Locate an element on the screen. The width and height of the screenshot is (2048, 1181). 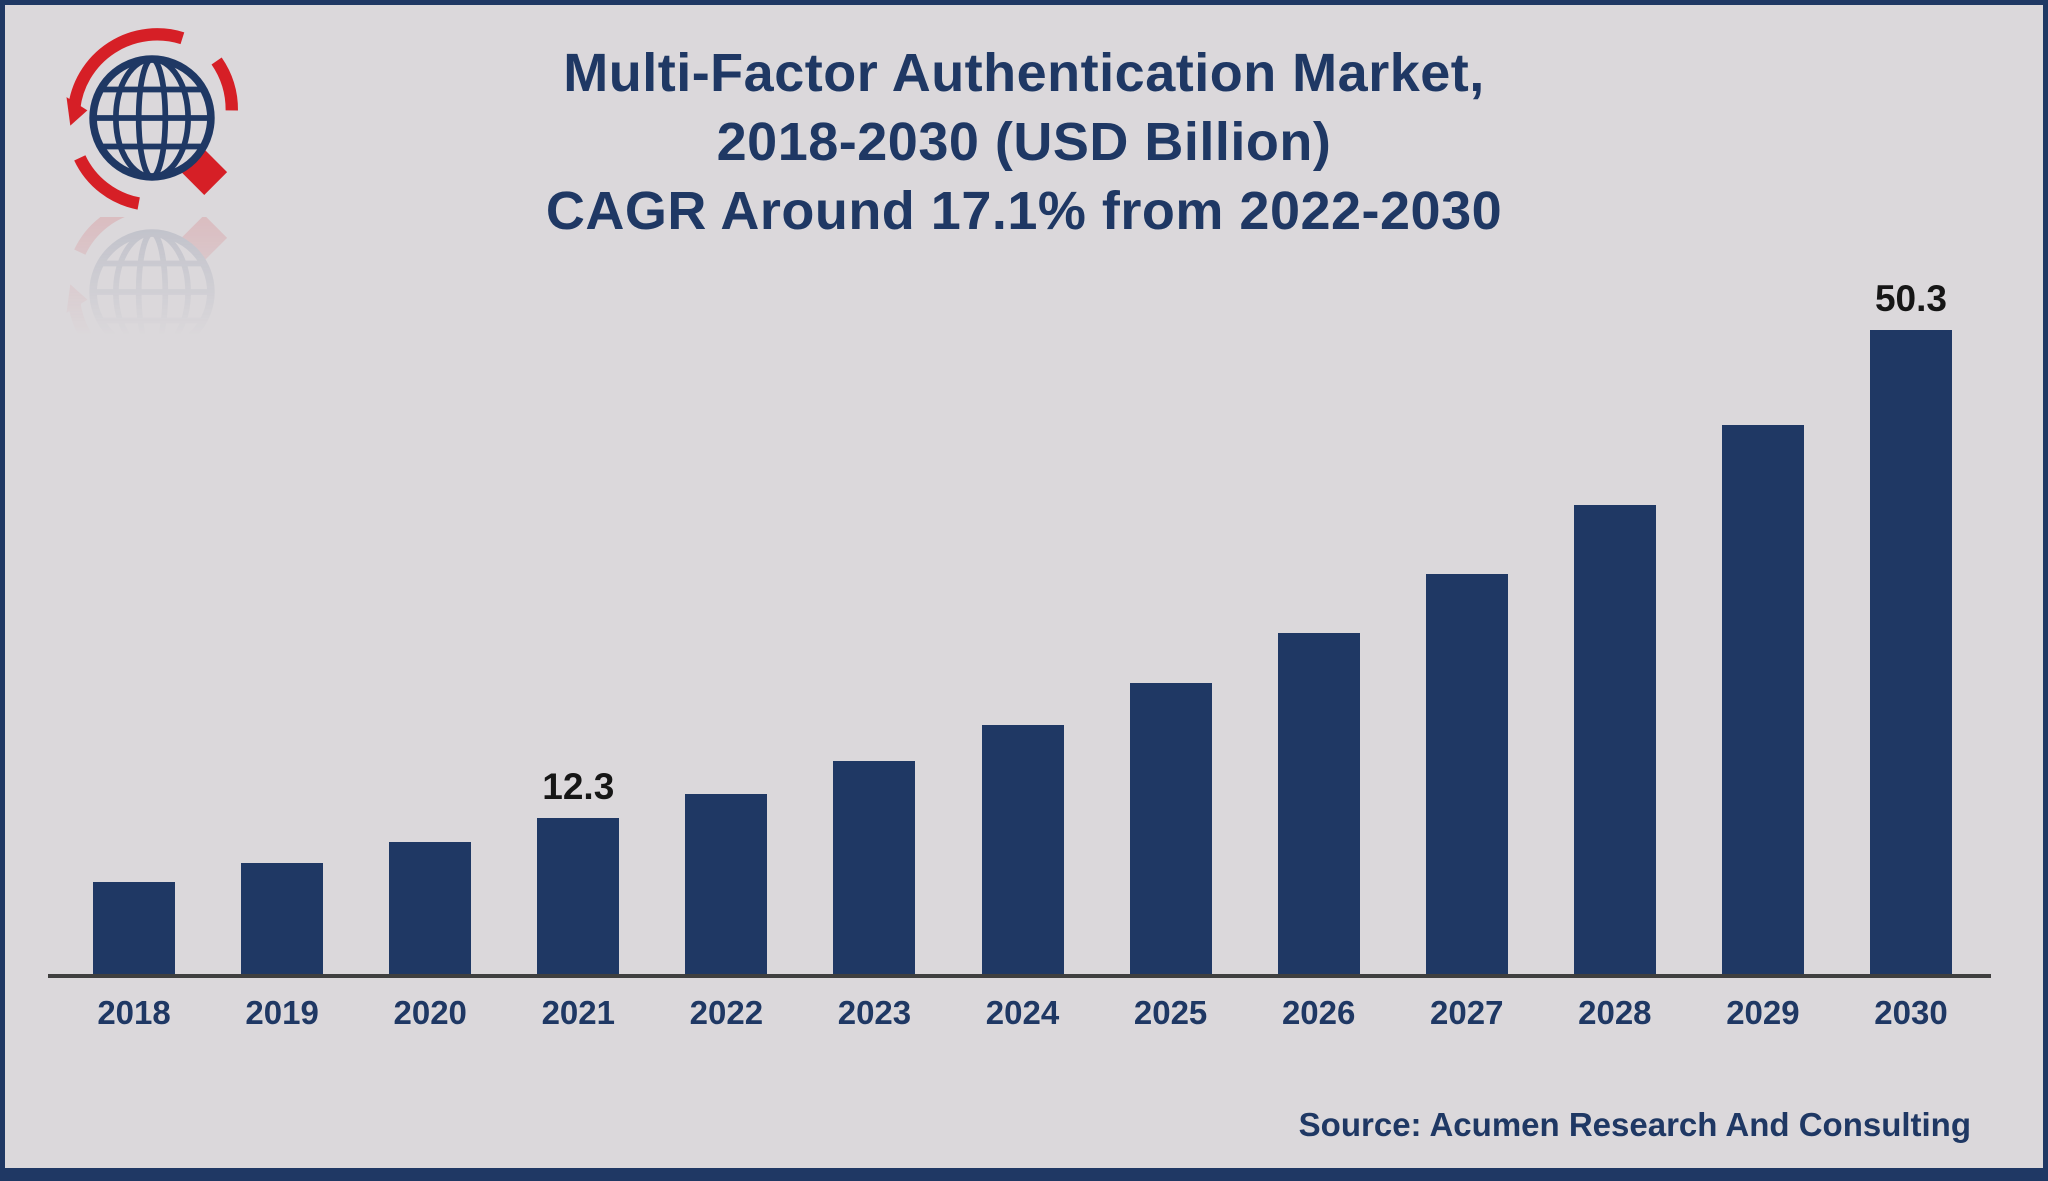
x-tick-label-2029: 2029 is located at coordinates (1763, 1012).